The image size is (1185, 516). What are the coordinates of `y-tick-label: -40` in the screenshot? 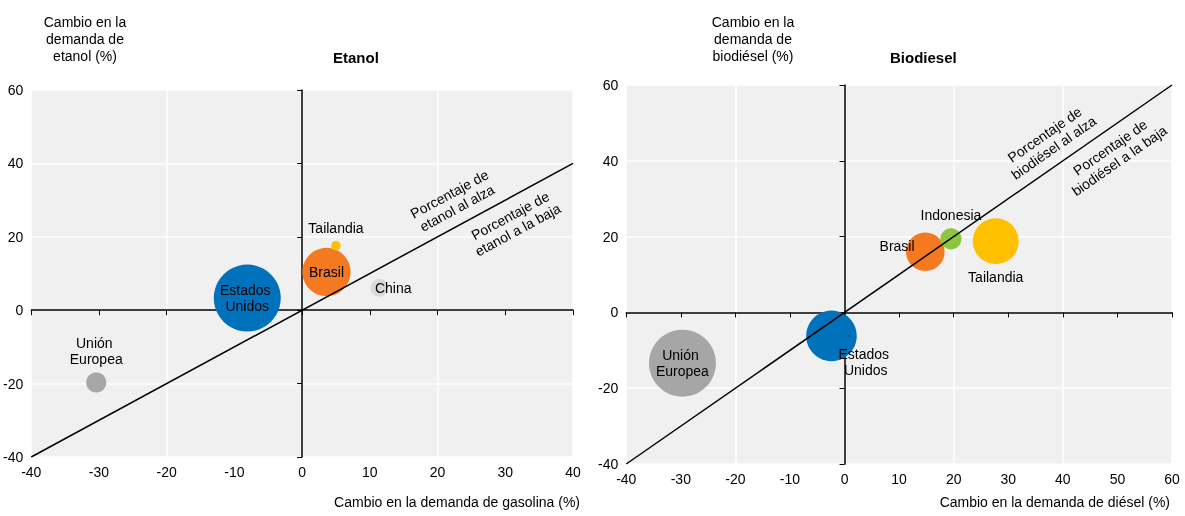 It's located at (13, 457).